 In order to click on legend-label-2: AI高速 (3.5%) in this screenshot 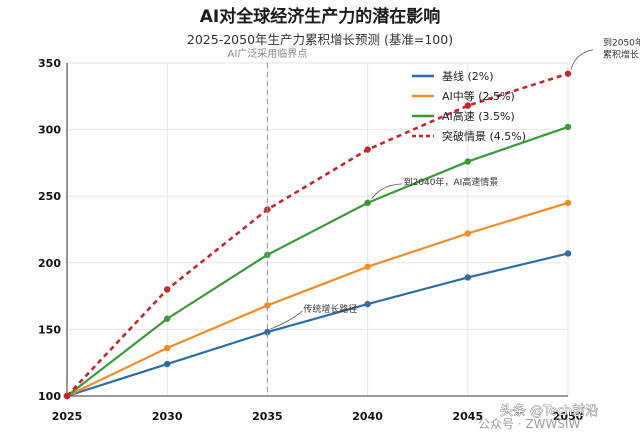, I will do `click(478, 116)`.